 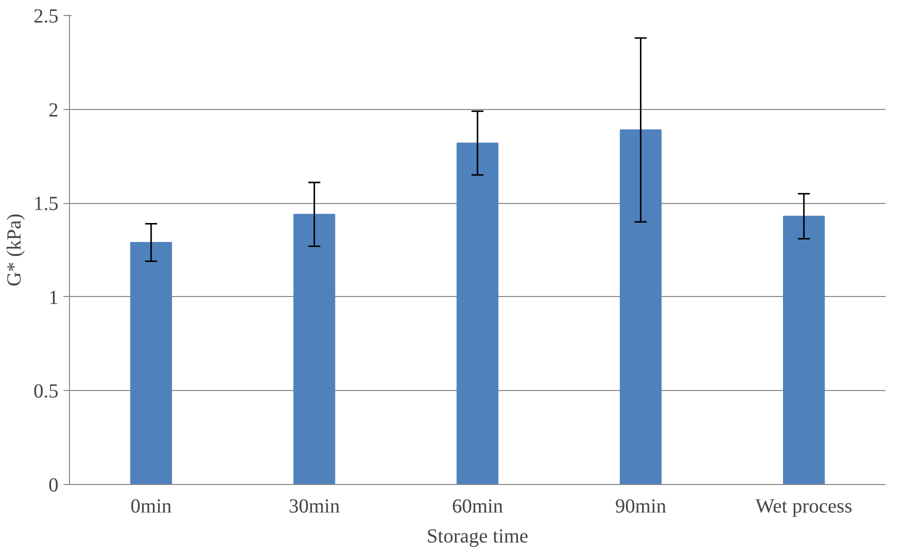 What do you see at coordinates (804, 507) in the screenshot?
I see `x-tick-label: Wet process` at bounding box center [804, 507].